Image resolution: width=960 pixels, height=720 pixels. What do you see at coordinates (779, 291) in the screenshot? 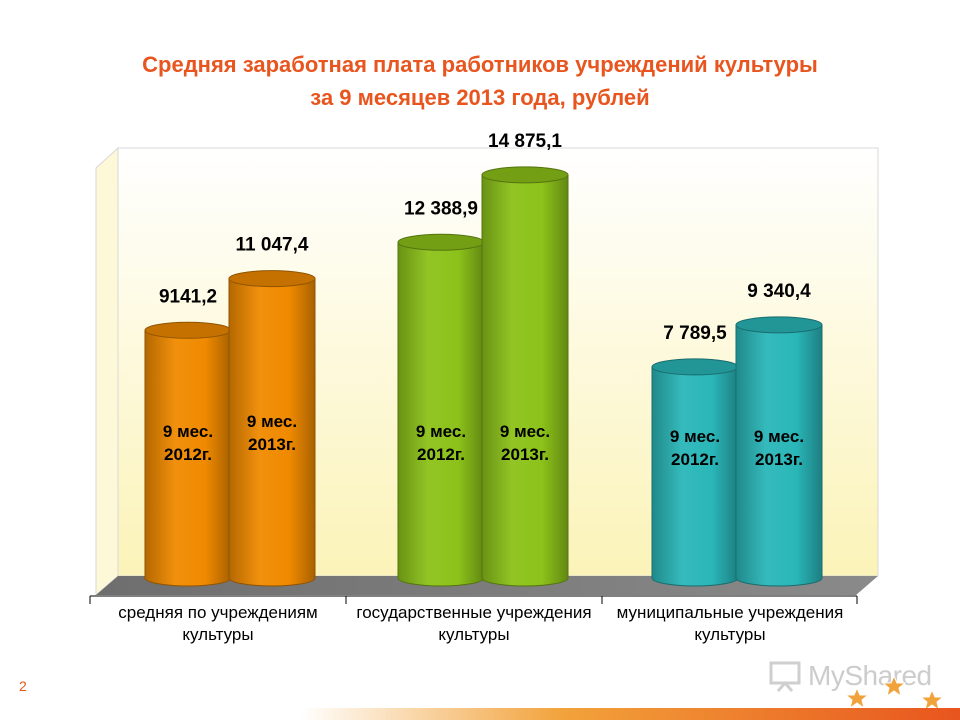
I see `data-label: 9 340,4` at bounding box center [779, 291].